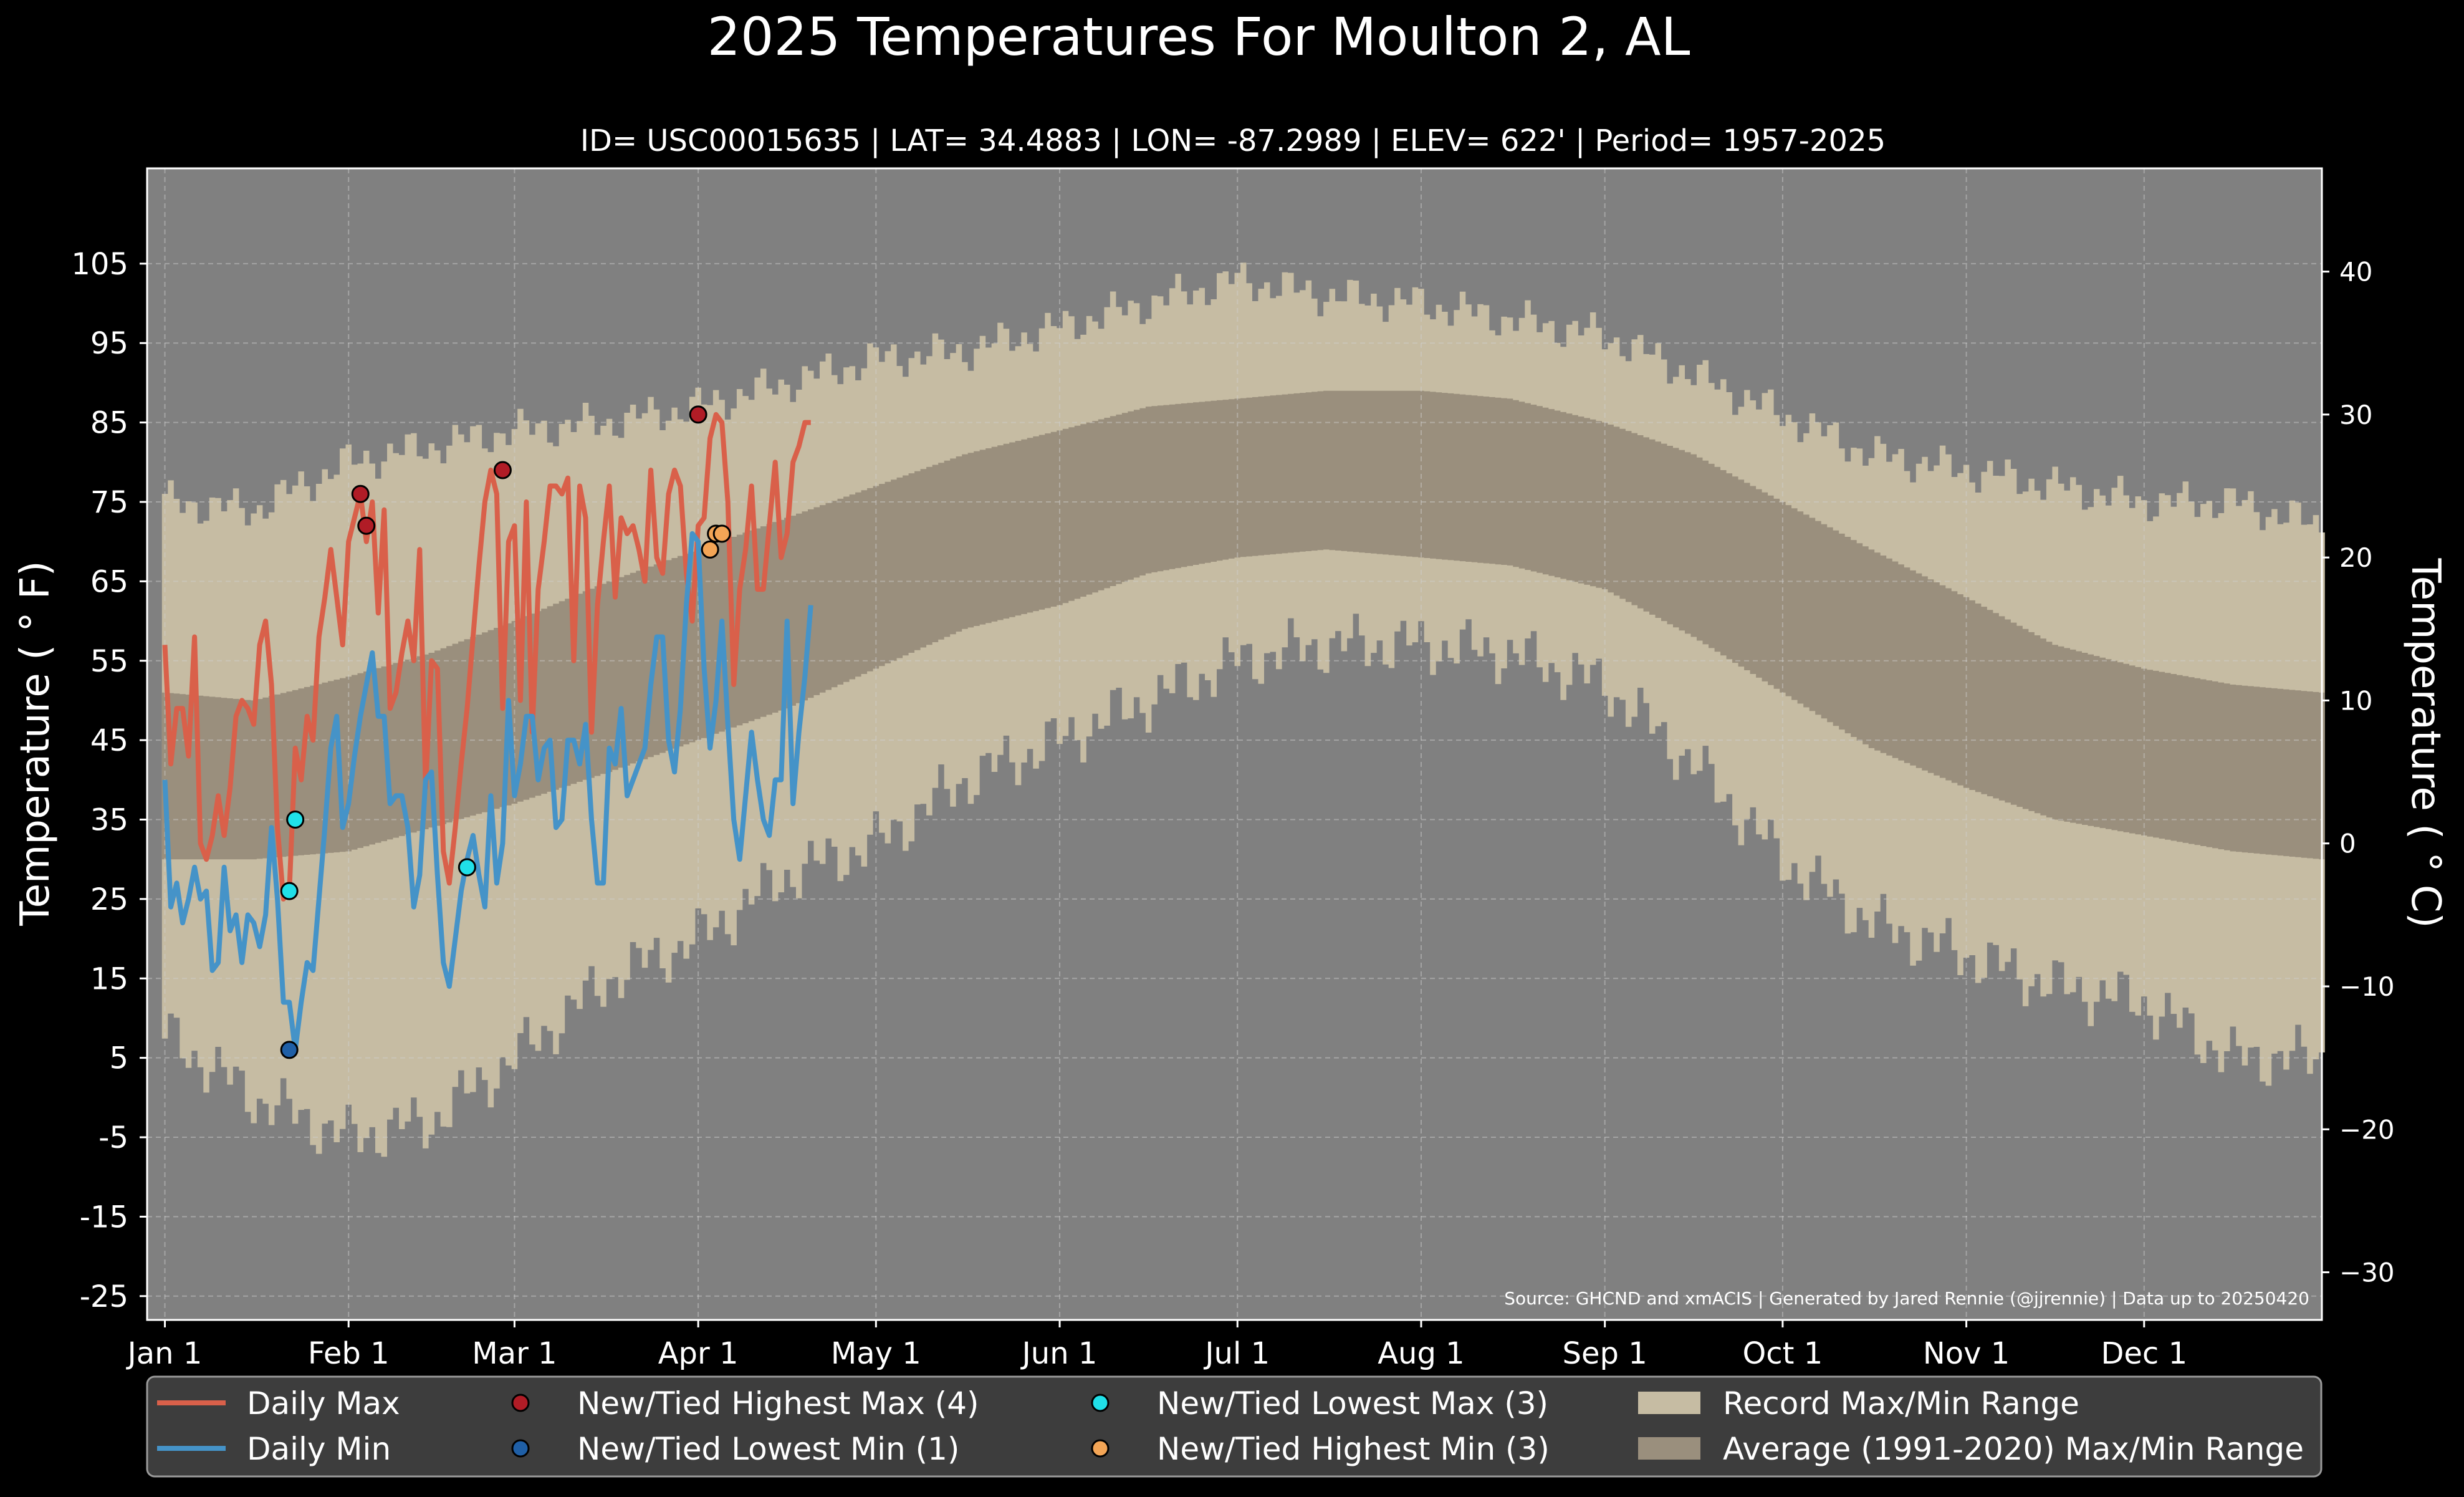 This screenshot has width=2464, height=1497. I want to click on y-right-tick-label: 30, so click(2355, 415).